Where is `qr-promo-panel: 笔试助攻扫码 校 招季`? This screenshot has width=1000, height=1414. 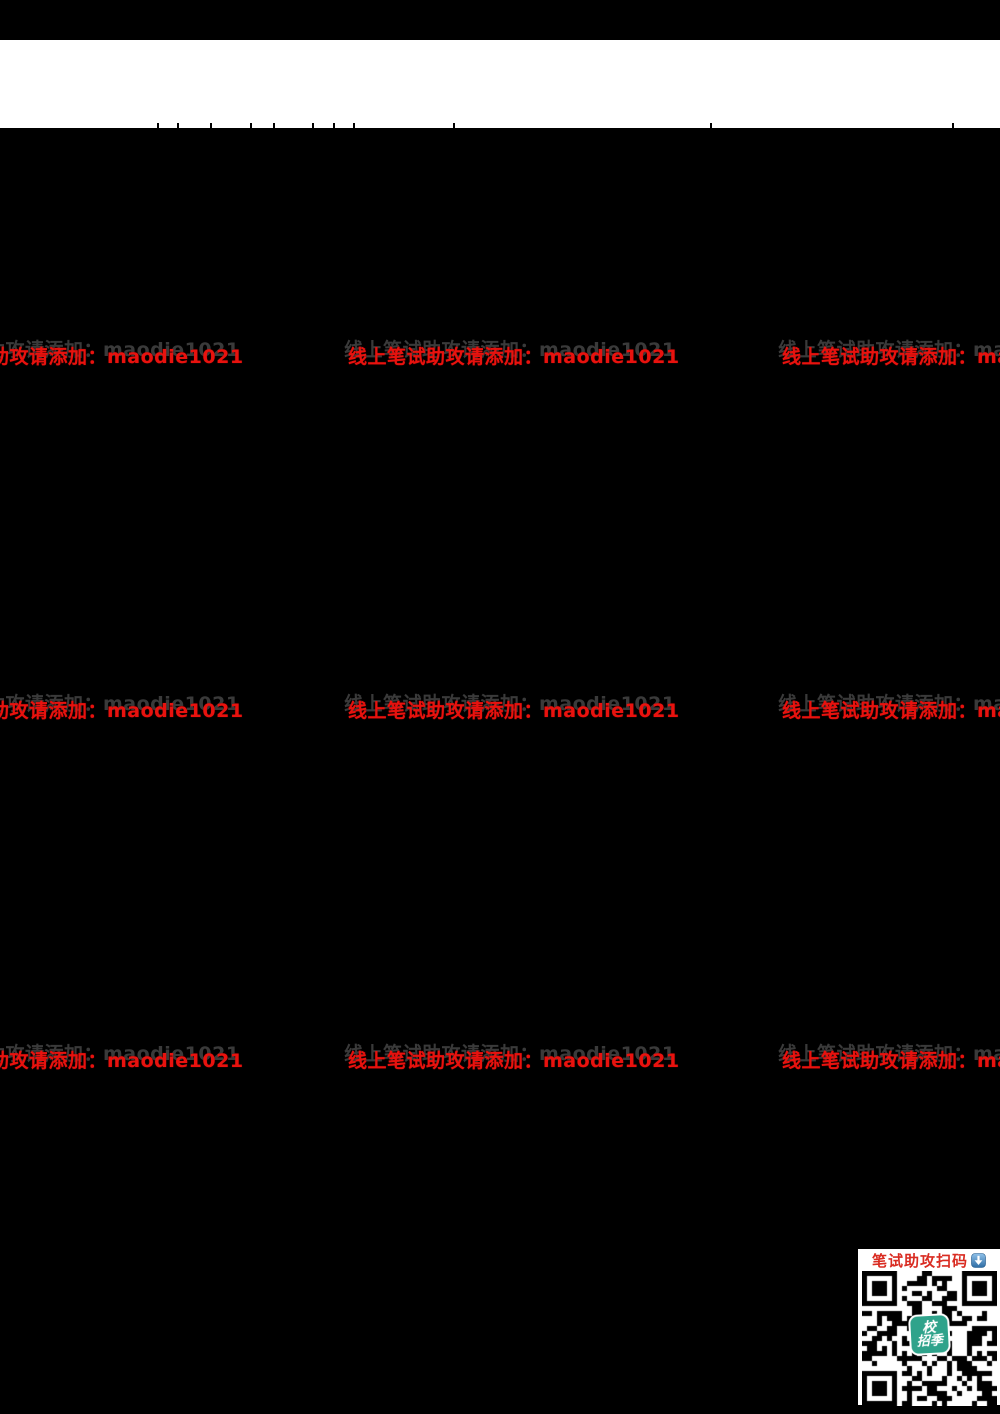 qr-promo-panel: 笔试助攻扫码 校 招季 is located at coordinates (929, 1327).